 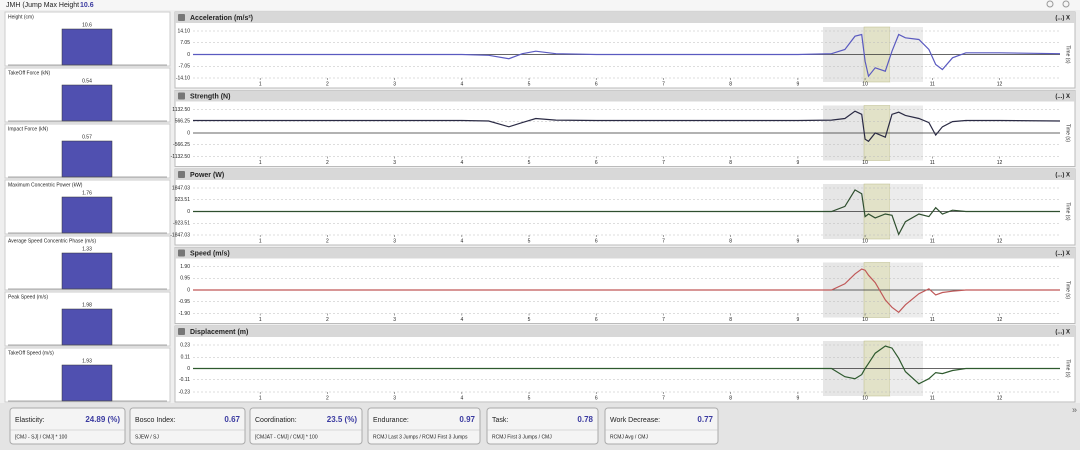 I want to click on card-formula: RCMJ Last 3 Jumps / RCMJ First 3 Jumps, so click(x=420, y=437).